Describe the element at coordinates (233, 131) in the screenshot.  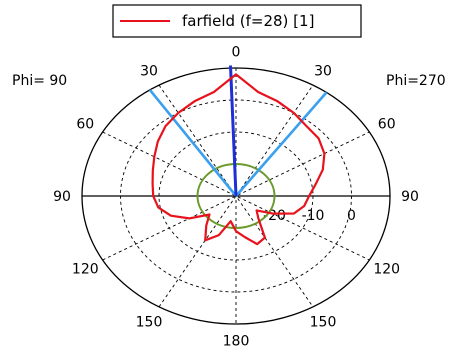
I see `main-lobe-line` at that location.